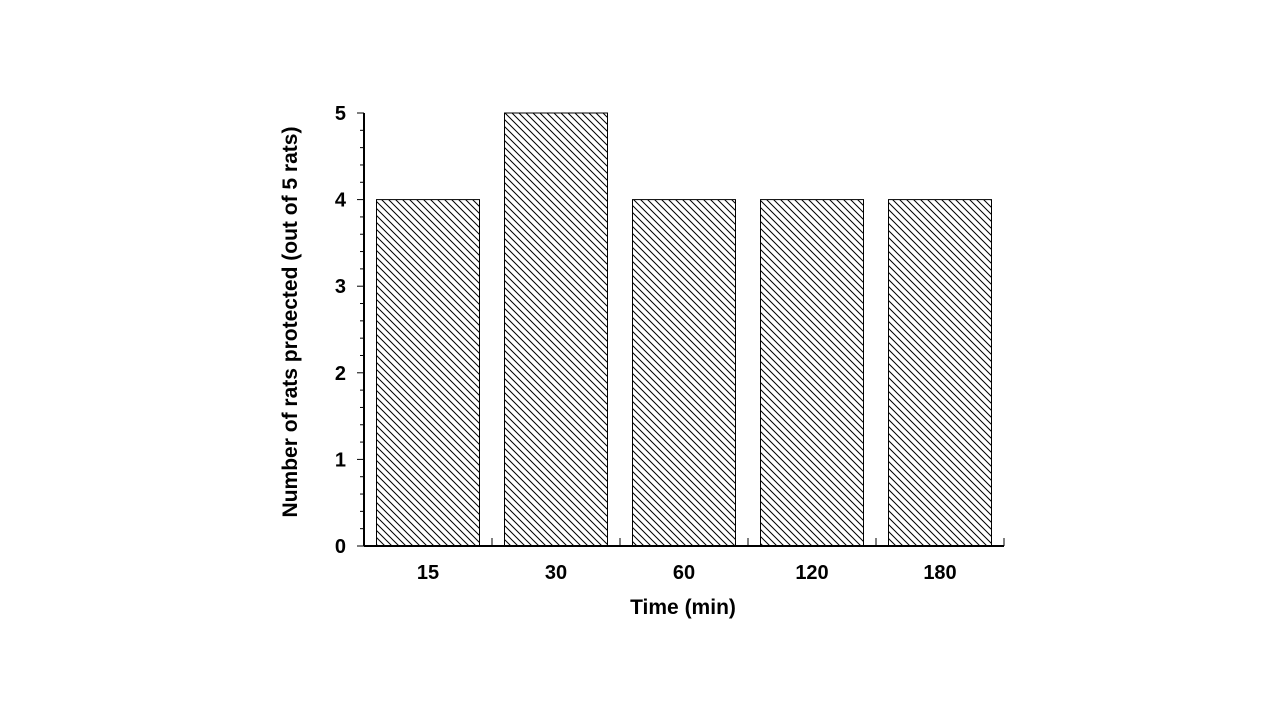 This screenshot has height=720, width=1280. What do you see at coordinates (350, 330) in the screenshot?
I see `y-axis: 0 1 2 3 4 5` at bounding box center [350, 330].